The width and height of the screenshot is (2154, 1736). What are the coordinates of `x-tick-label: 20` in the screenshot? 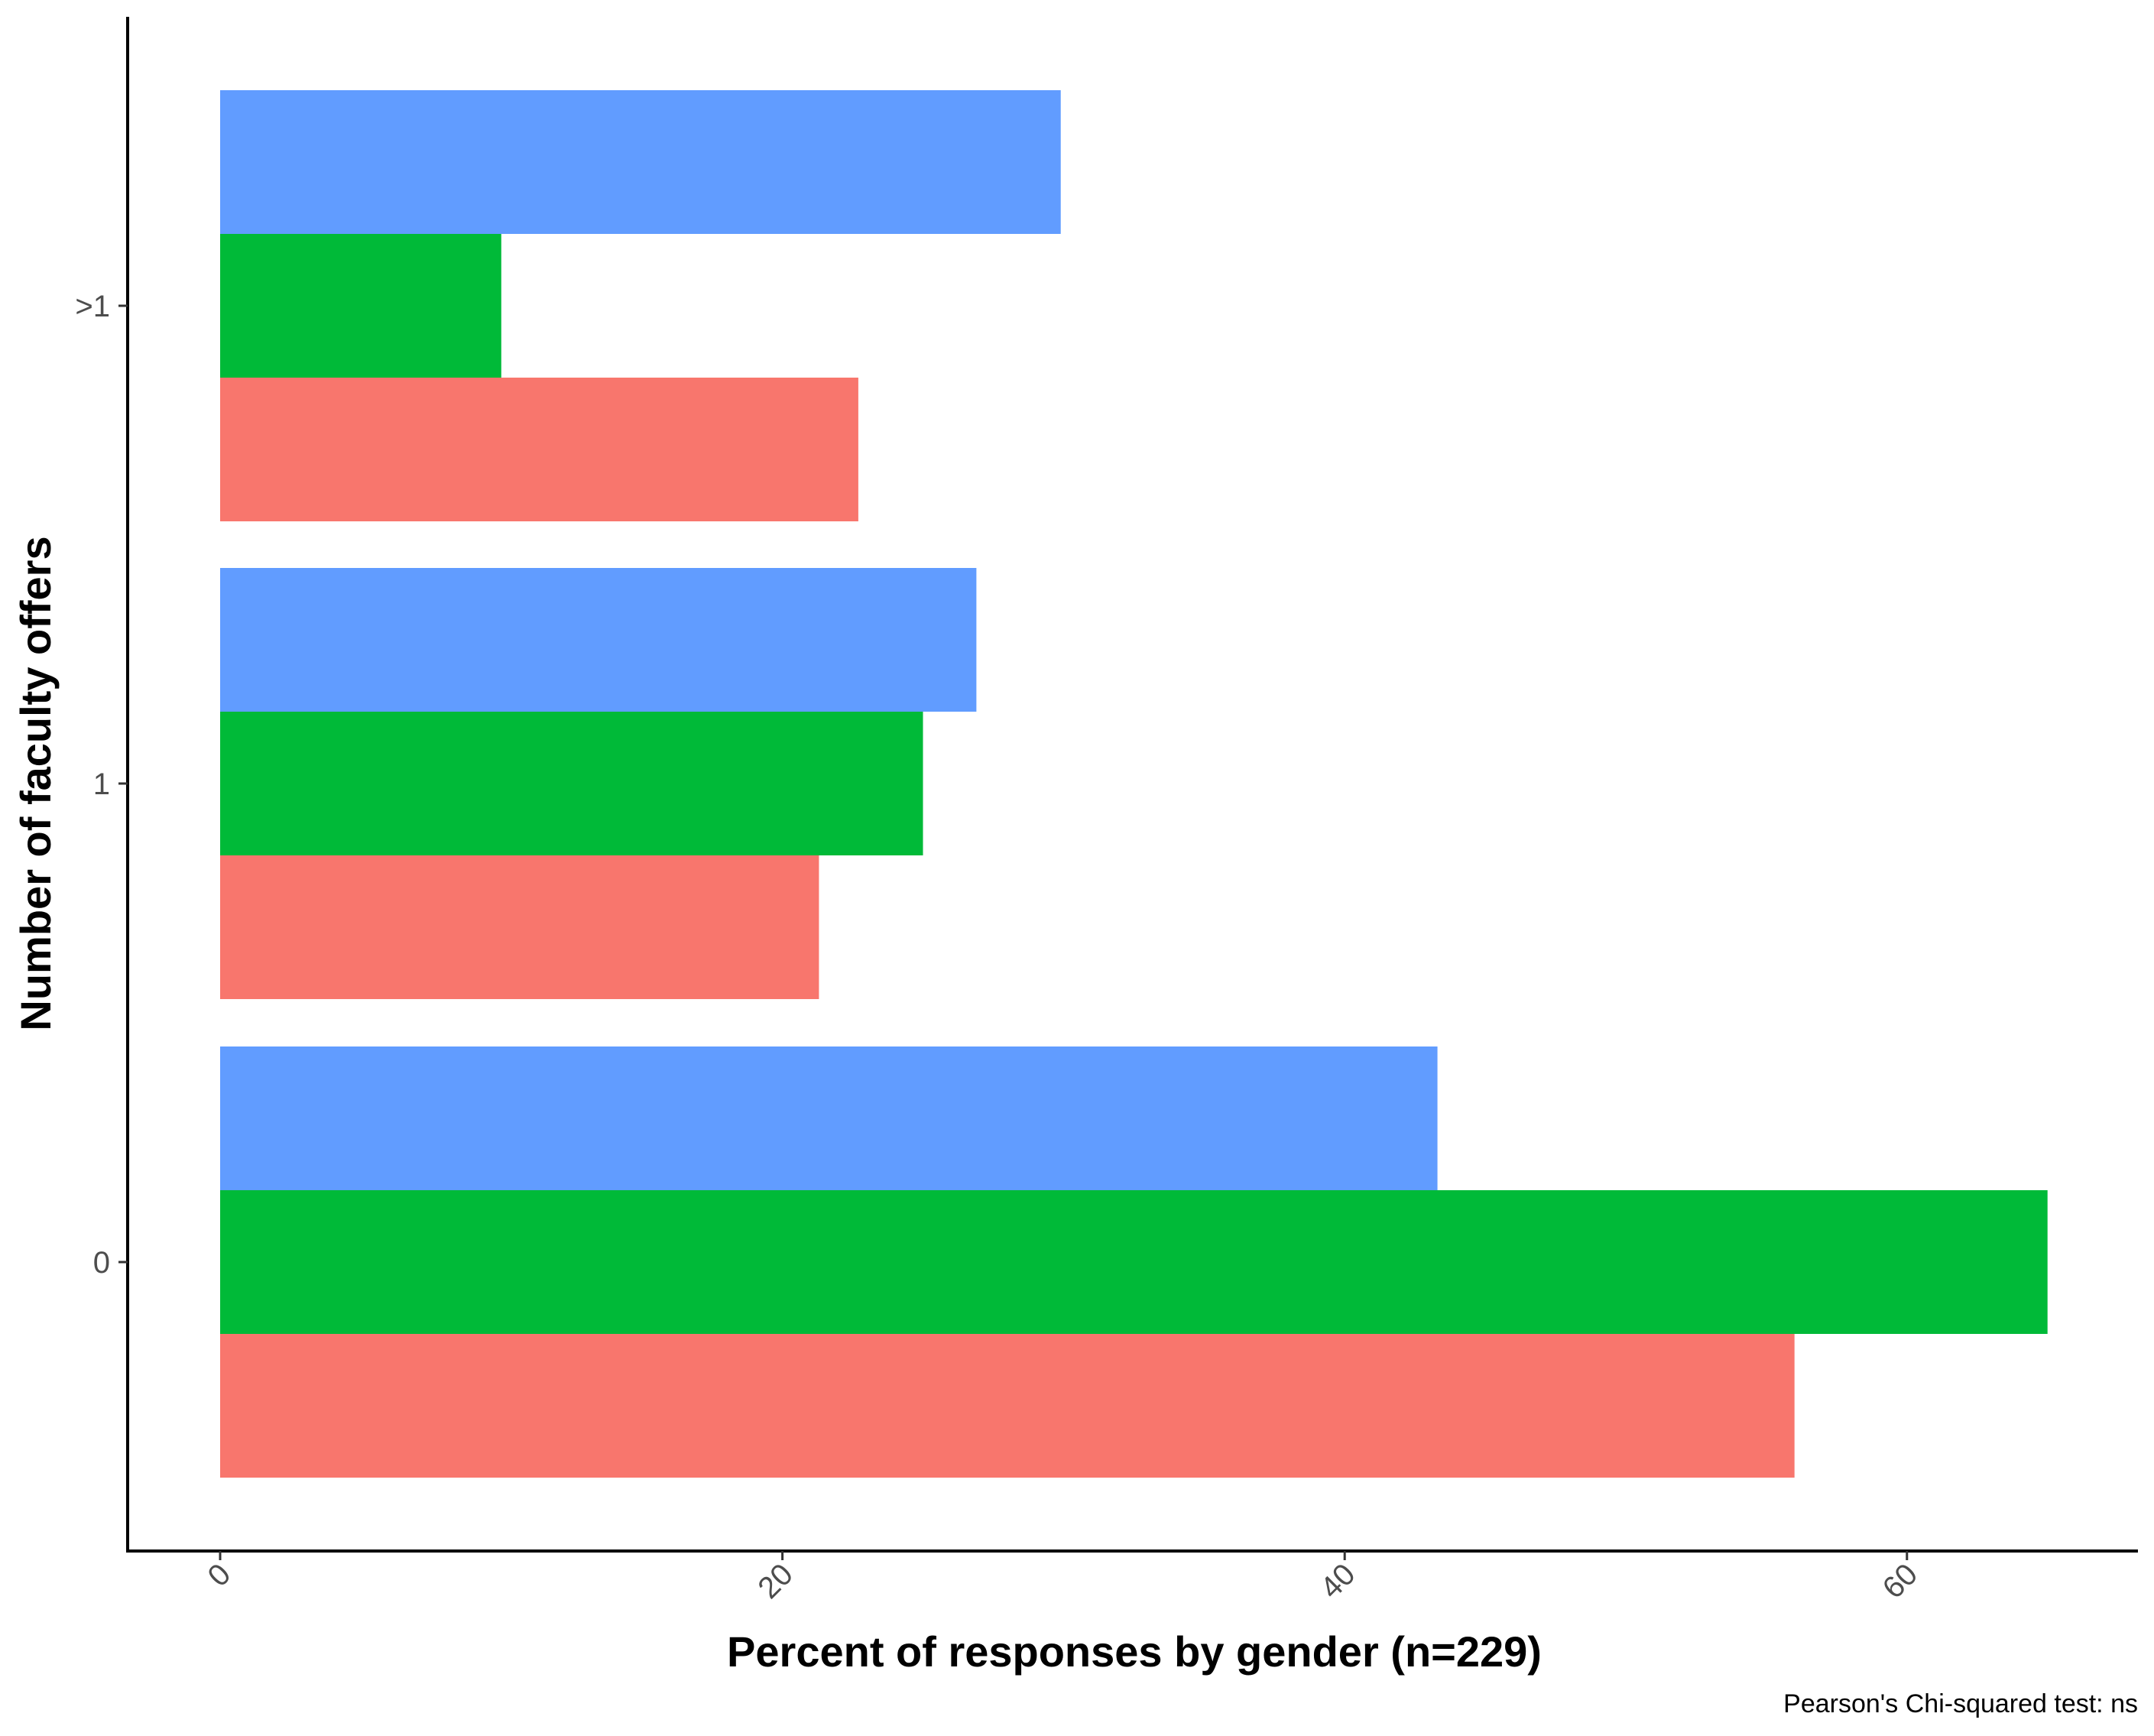 It's located at (776, 1581).